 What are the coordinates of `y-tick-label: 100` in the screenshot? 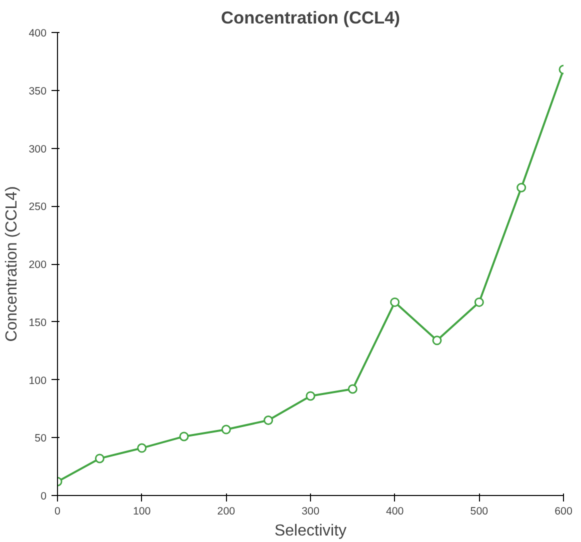 It's located at (37, 380).